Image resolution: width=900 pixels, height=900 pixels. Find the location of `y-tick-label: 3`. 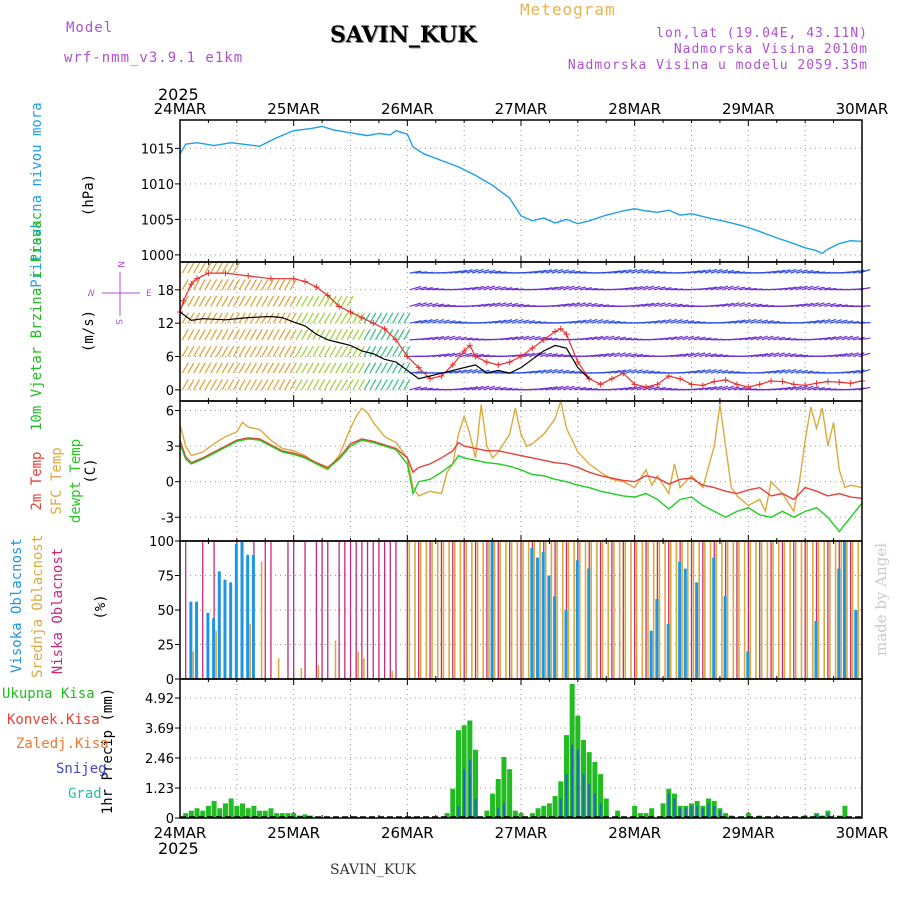

y-tick-label: 3 is located at coordinates (170, 447).